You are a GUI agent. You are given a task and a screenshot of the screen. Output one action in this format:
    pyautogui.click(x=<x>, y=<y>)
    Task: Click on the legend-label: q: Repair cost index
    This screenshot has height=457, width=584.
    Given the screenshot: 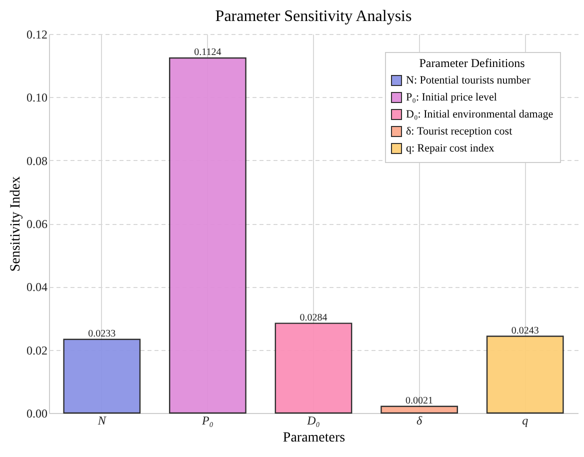 What is the action you would take?
    pyautogui.click(x=450, y=148)
    